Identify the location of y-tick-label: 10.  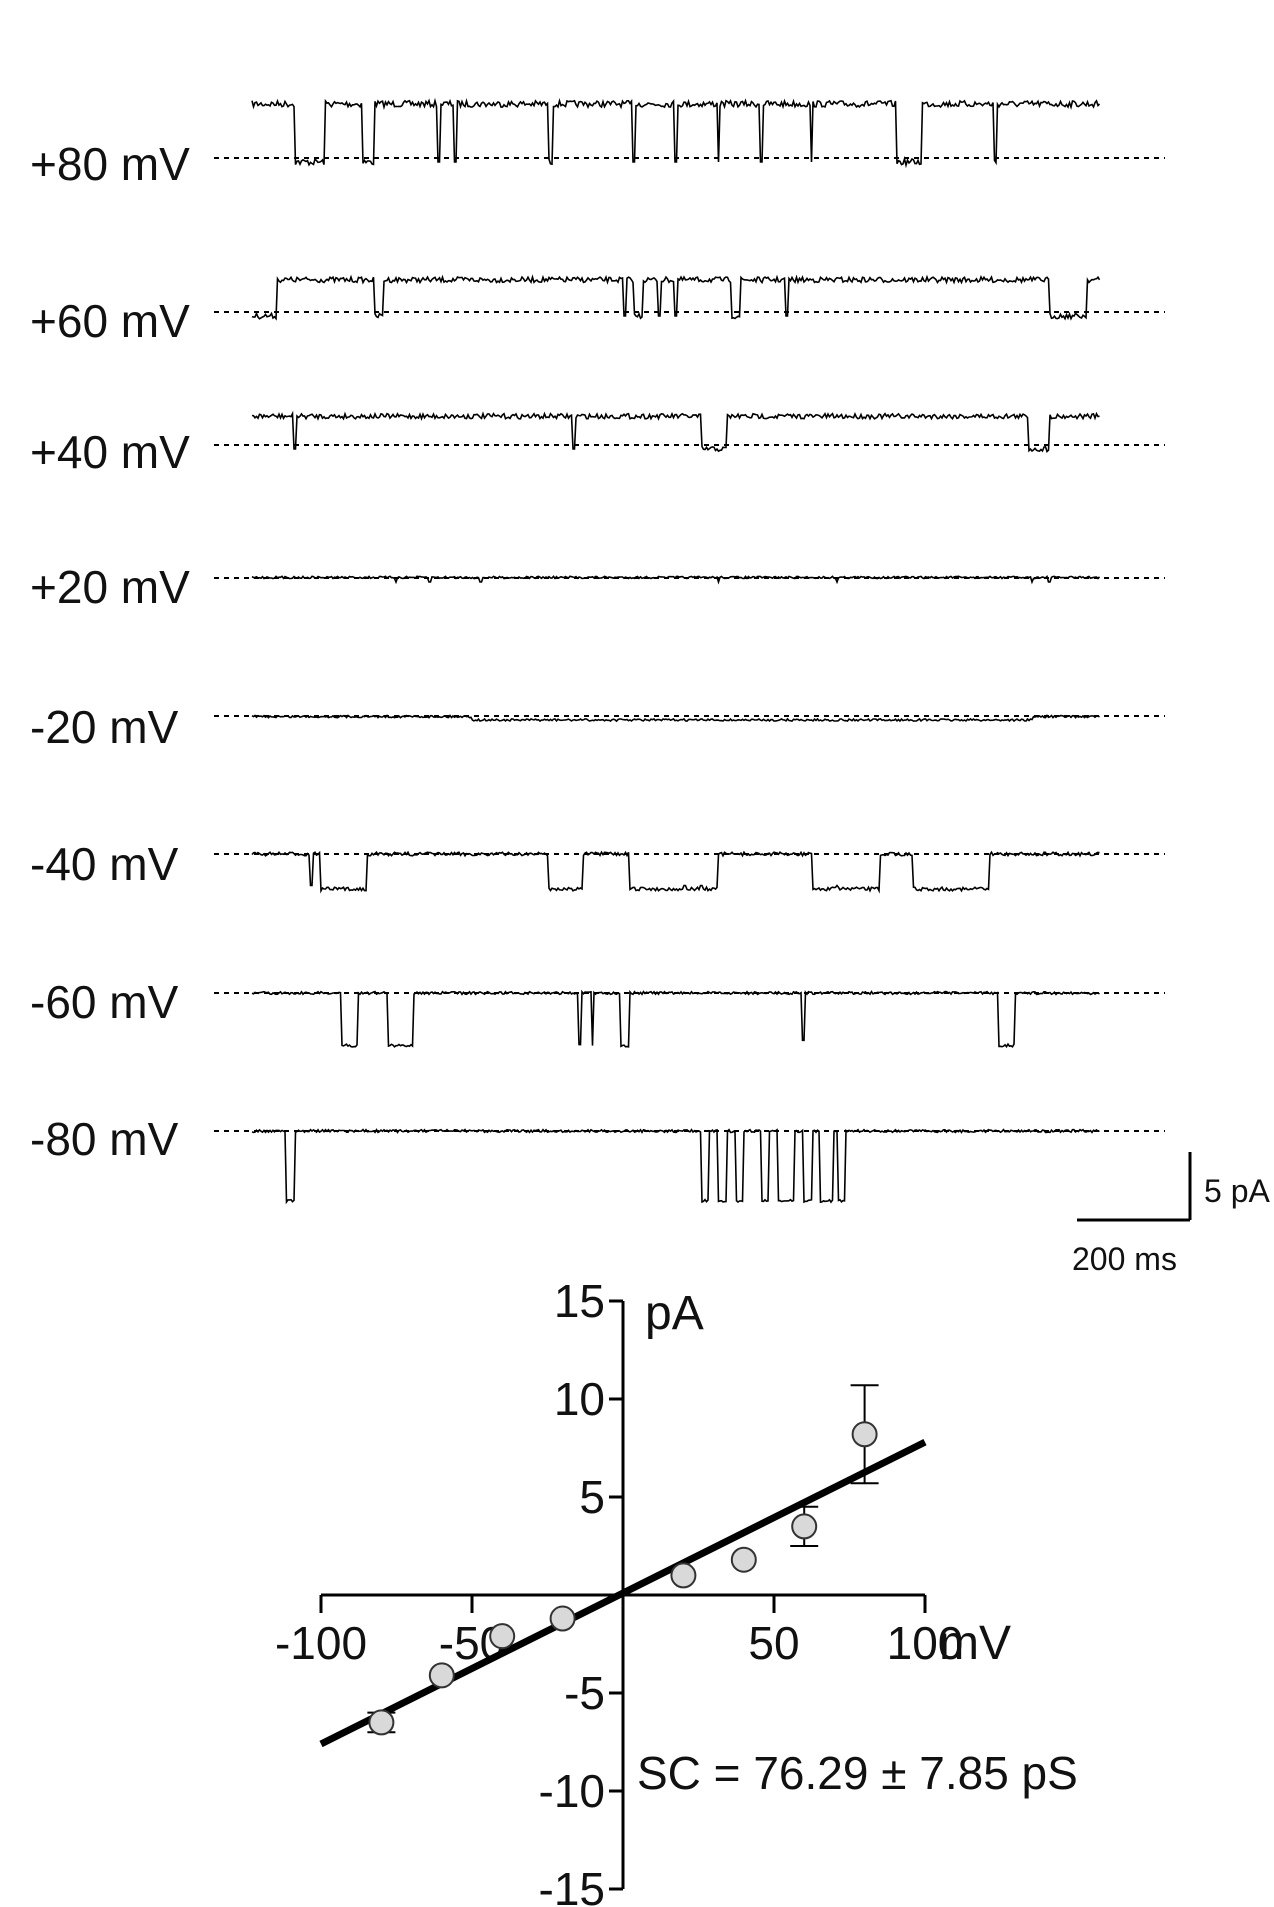
(579, 1399).